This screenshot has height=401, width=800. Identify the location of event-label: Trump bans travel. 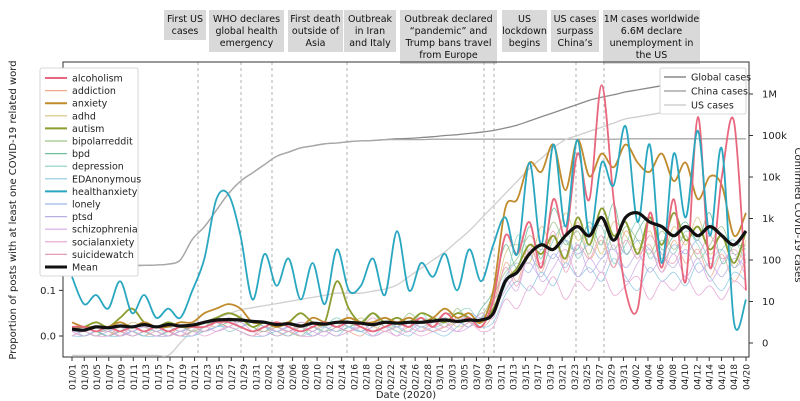
(447, 43).